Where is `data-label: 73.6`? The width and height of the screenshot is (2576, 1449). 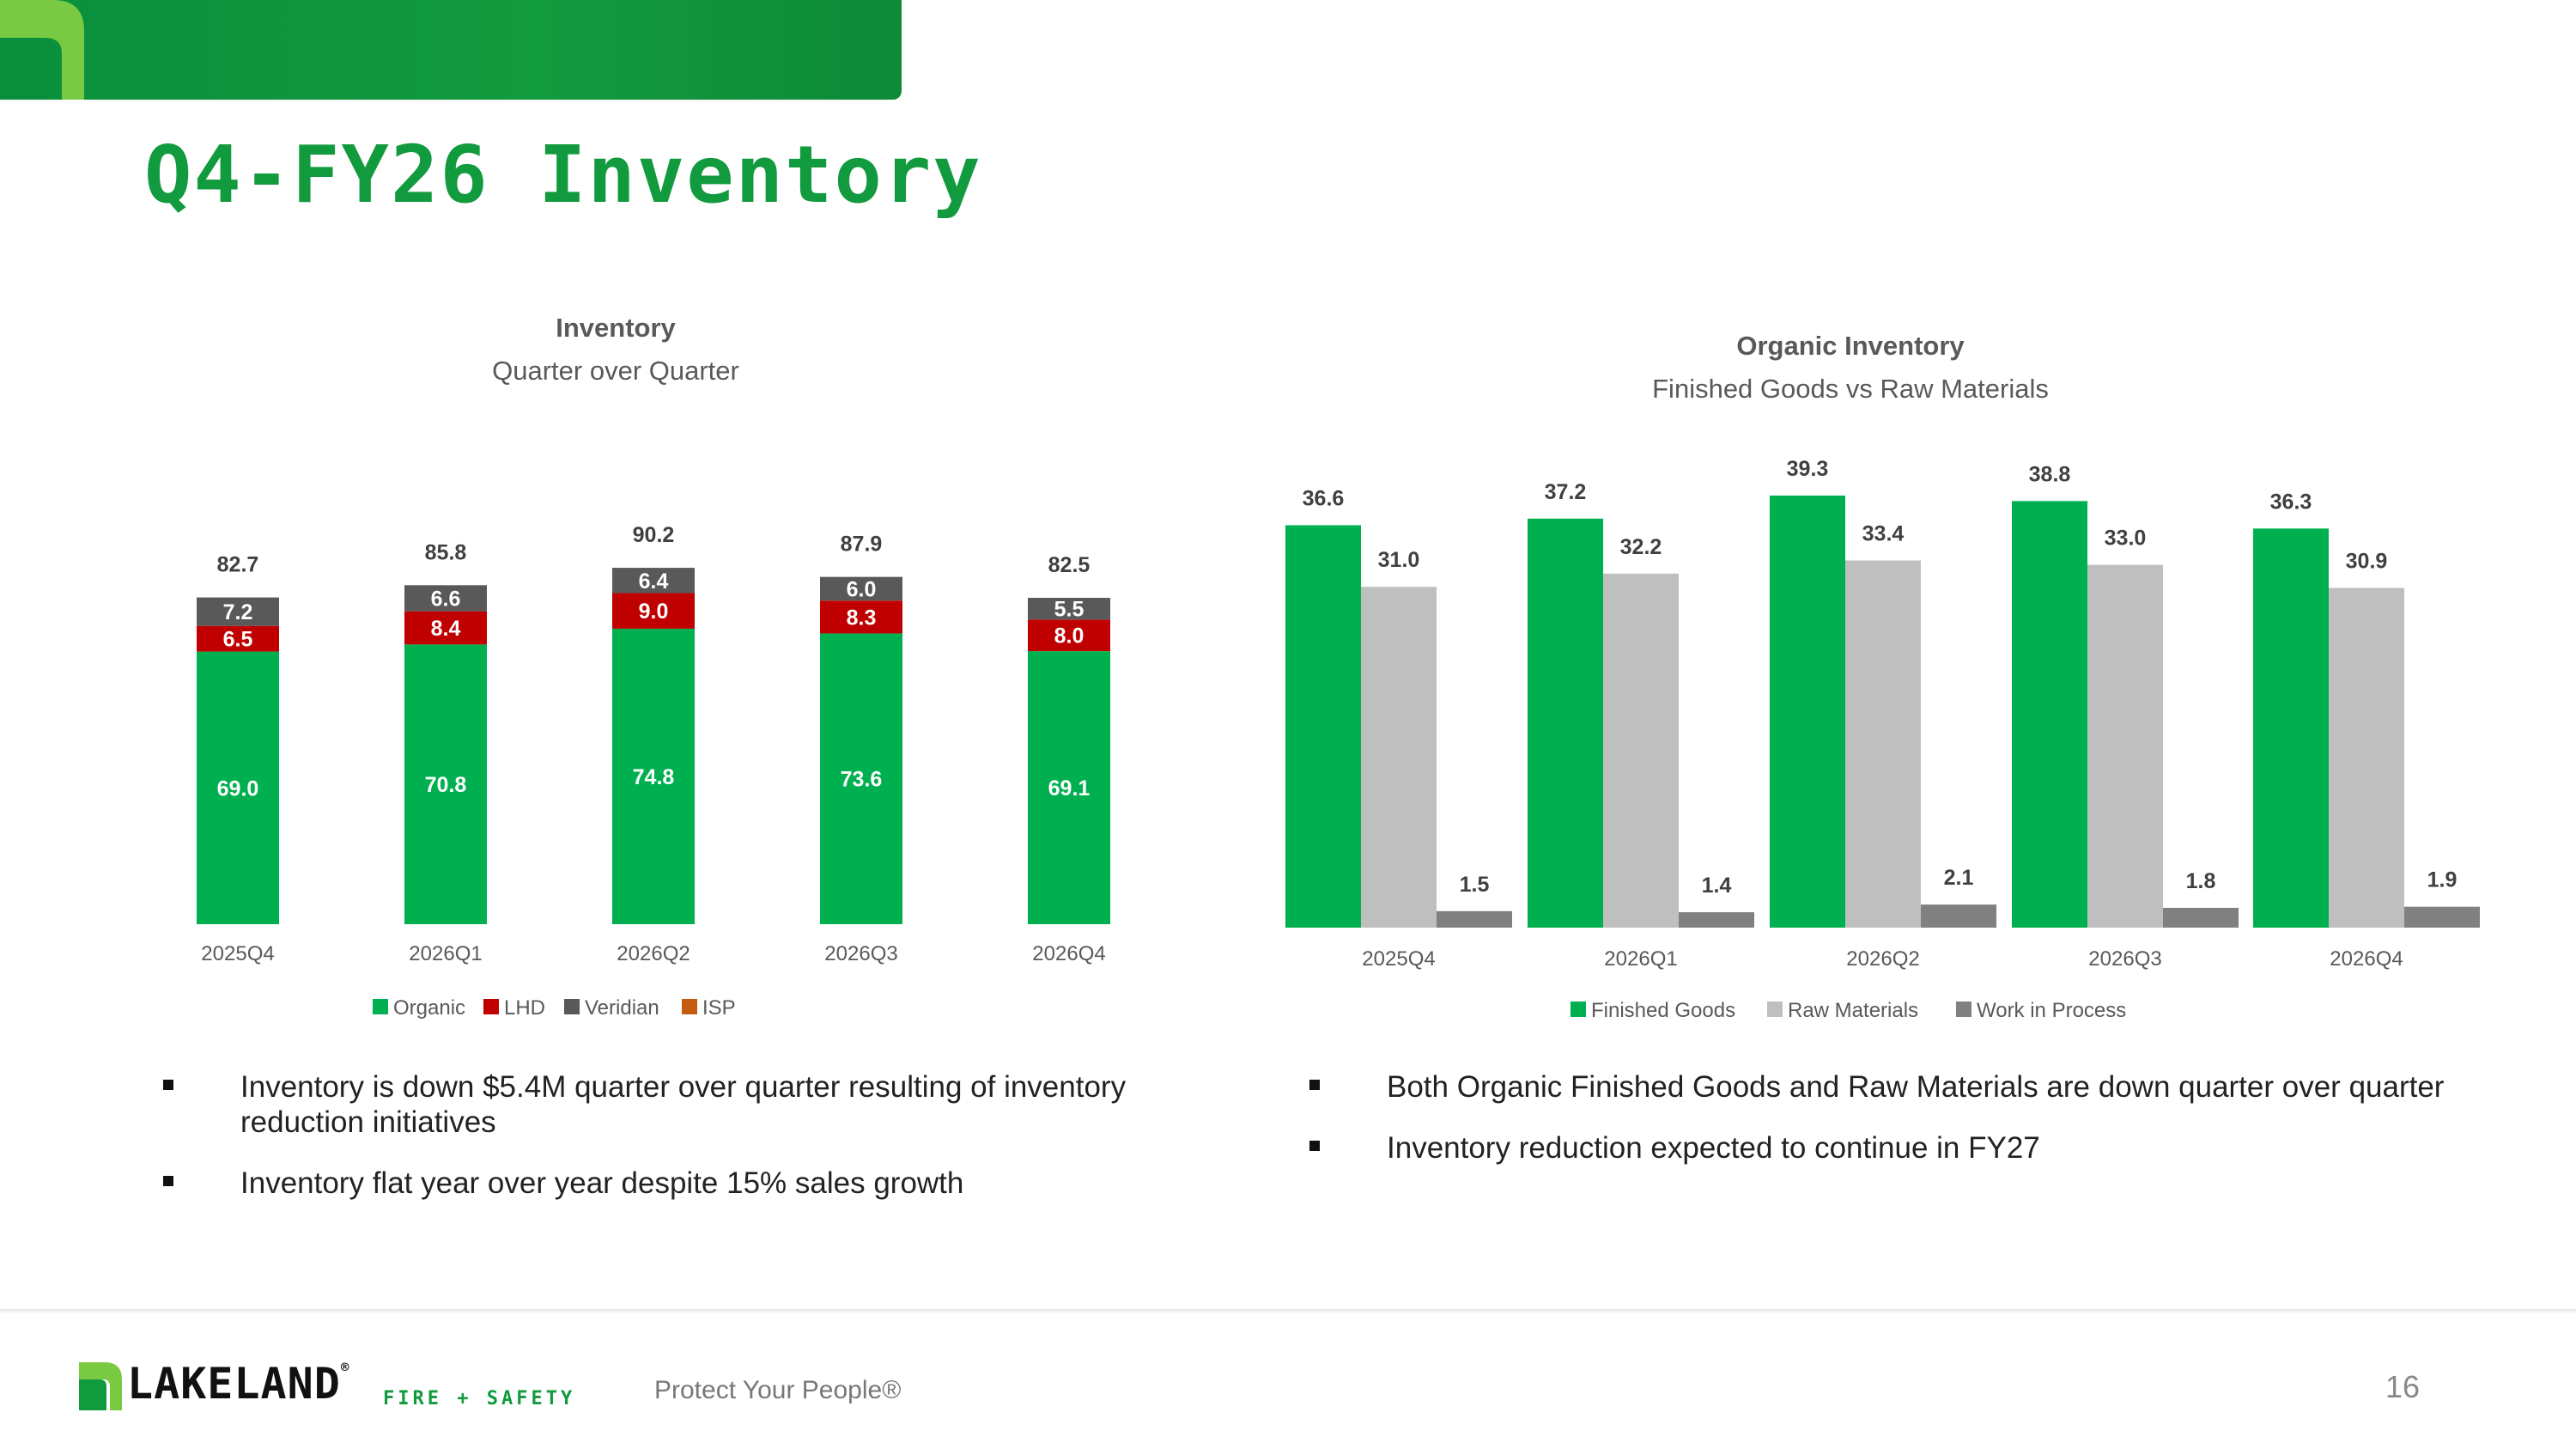 data-label: 73.6 is located at coordinates (862, 780).